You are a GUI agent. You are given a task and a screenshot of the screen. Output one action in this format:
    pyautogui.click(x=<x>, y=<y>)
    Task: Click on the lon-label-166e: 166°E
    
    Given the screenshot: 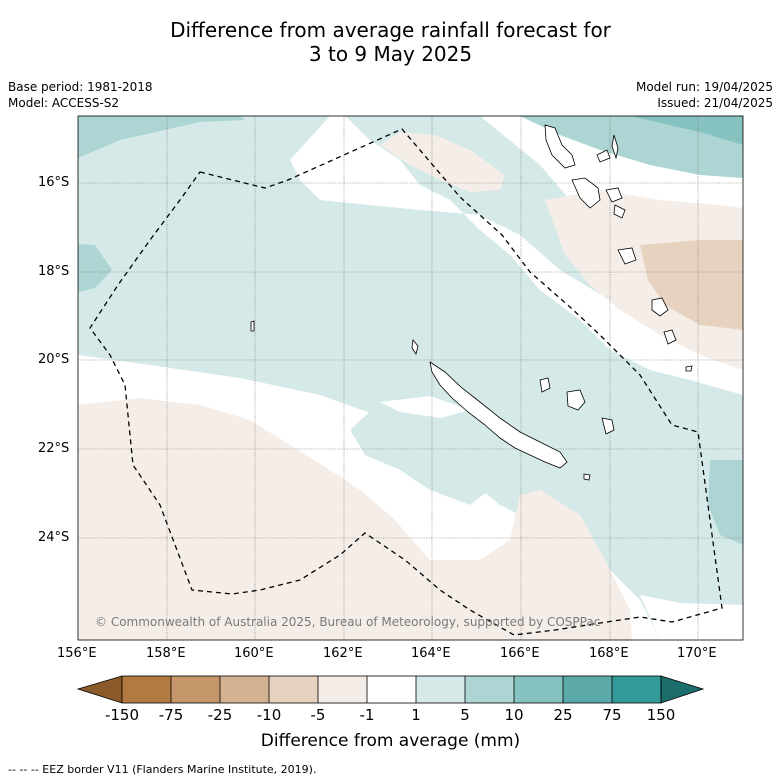 What is the action you would take?
    pyautogui.click(x=520, y=653)
    